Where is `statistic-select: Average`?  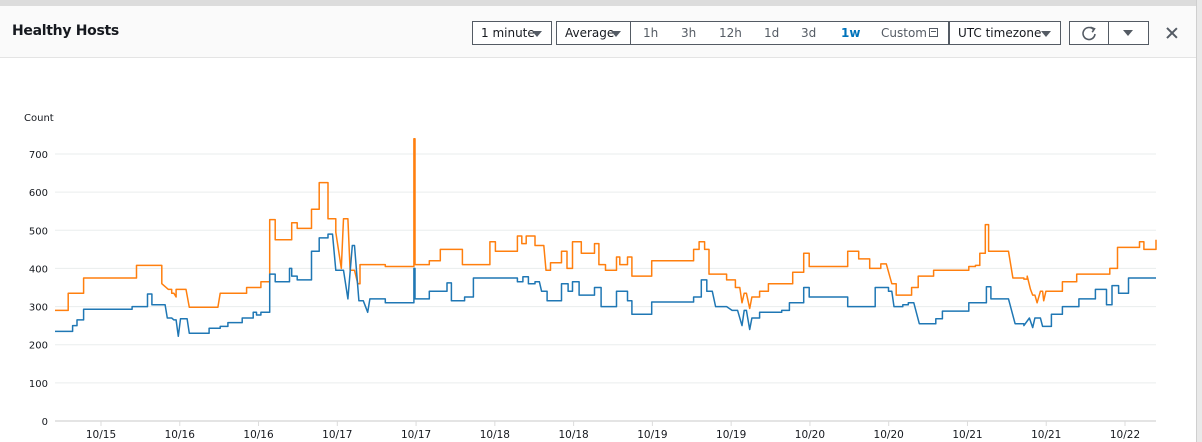 statistic-select: Average is located at coordinates (593, 33).